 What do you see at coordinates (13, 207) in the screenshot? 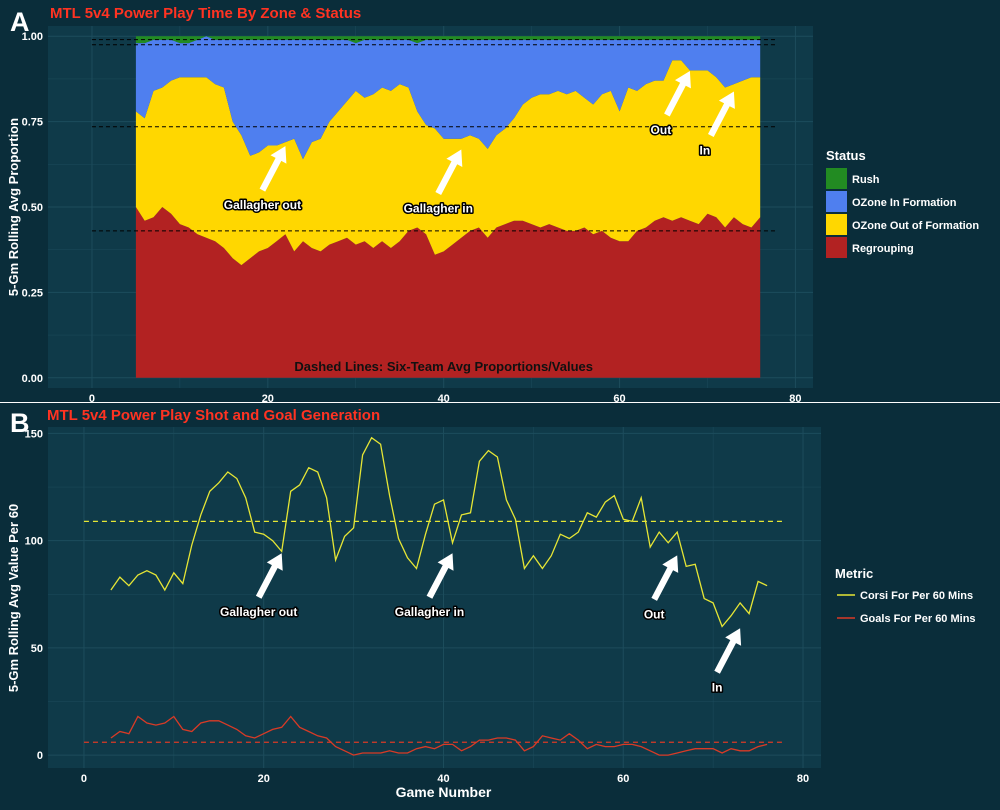
I see `y-axis-label: 5-Gm Rolling Avg Proportion` at bounding box center [13, 207].